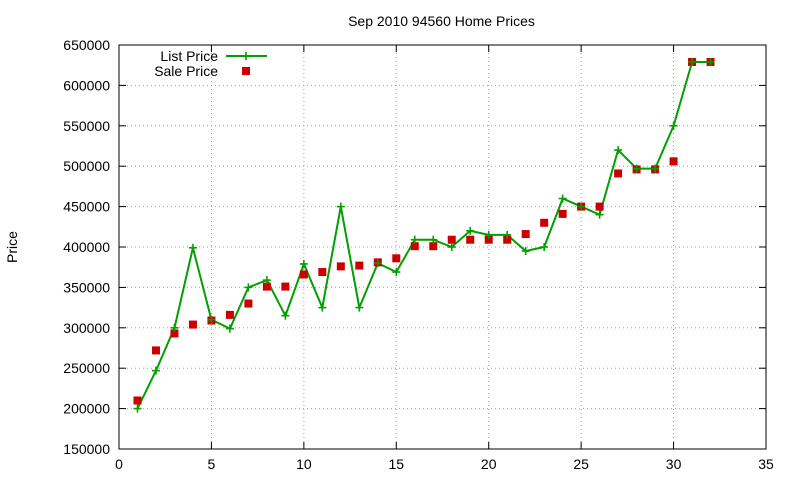  What do you see at coordinates (189, 56) in the screenshot?
I see `legend-label-list-price: List Price` at bounding box center [189, 56].